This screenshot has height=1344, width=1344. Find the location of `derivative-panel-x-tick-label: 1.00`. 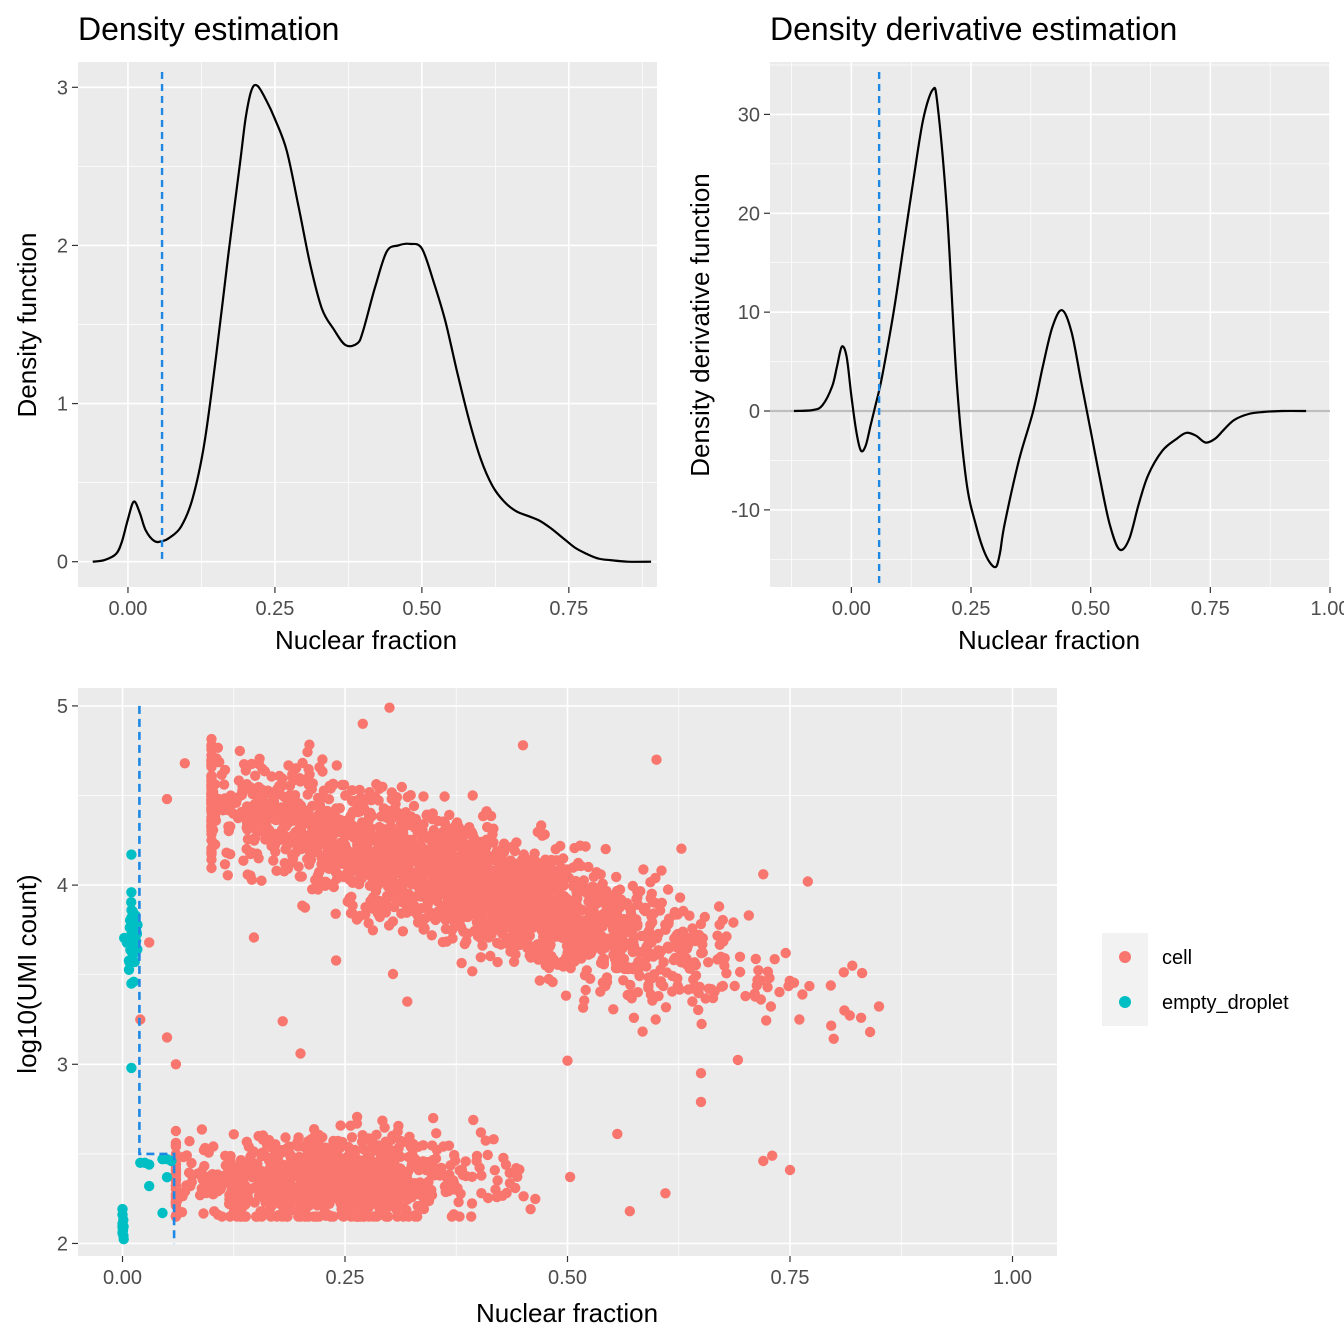

derivative-panel-x-tick-label: 1.00 is located at coordinates (1327, 609).